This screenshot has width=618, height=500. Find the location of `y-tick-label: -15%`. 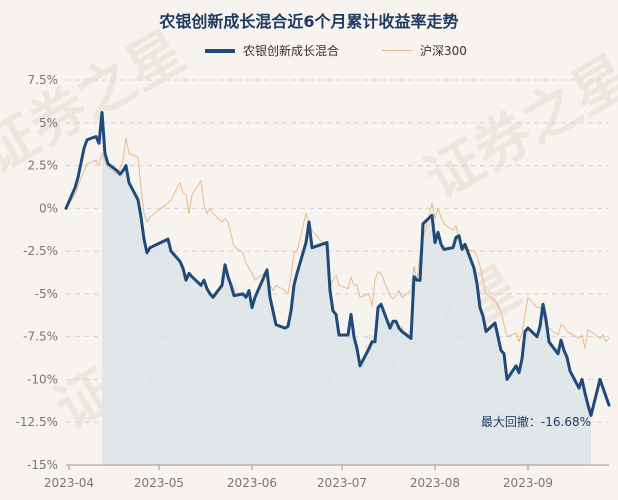

y-tick-label: -15% is located at coordinates (42, 465).